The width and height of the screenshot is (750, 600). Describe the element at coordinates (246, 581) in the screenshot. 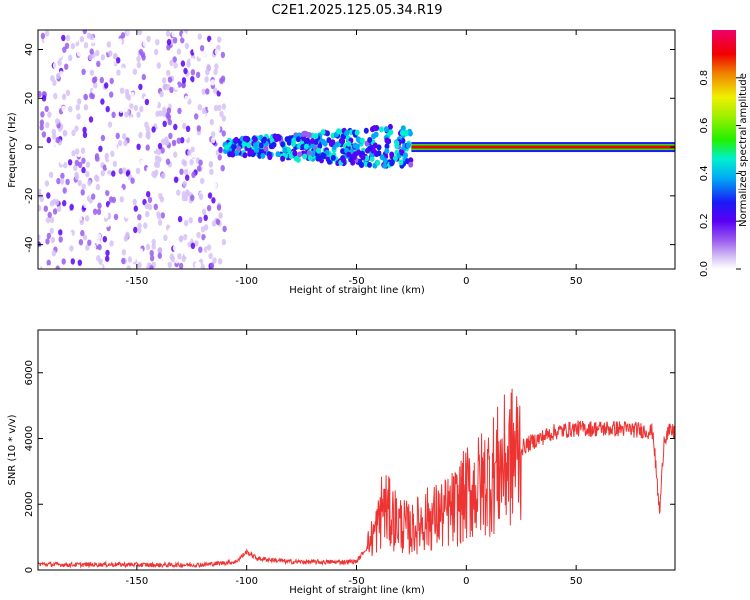

I see `snr-x-tick-label: -100` at that location.